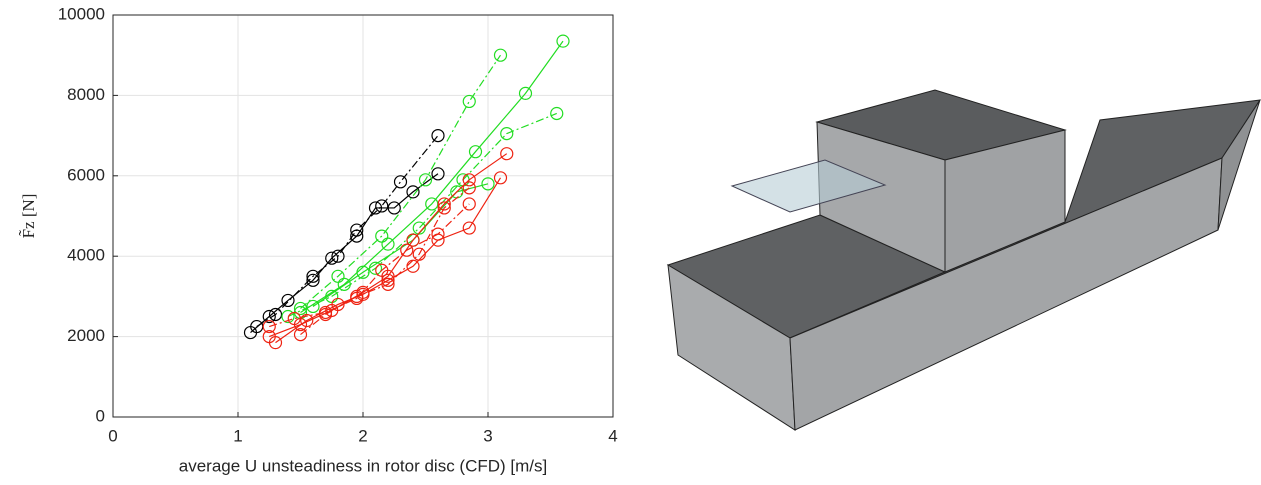  What do you see at coordinates (81, 13) in the screenshot?
I see `y-tick-label: 10000` at bounding box center [81, 13].